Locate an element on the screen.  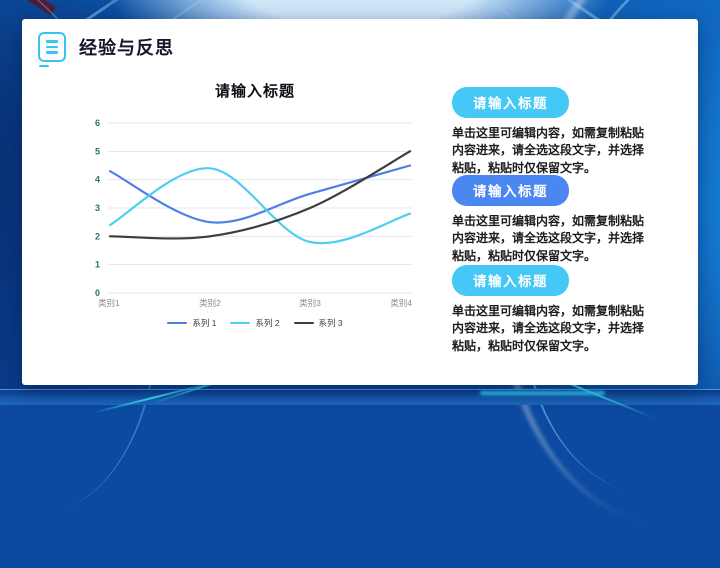
svg-text: 类别1 is located at coordinates (109, 303).